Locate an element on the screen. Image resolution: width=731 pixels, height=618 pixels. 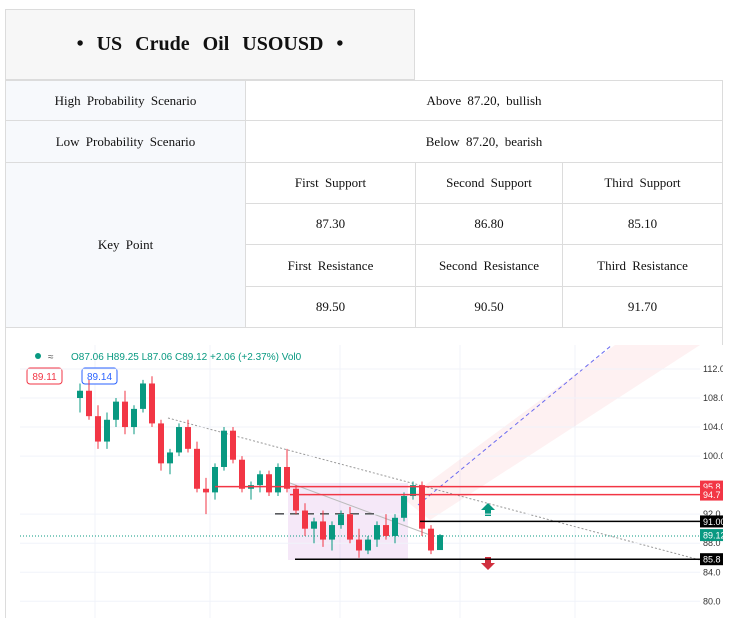
y-tick-label: 88.0 is located at coordinates (712, 543).